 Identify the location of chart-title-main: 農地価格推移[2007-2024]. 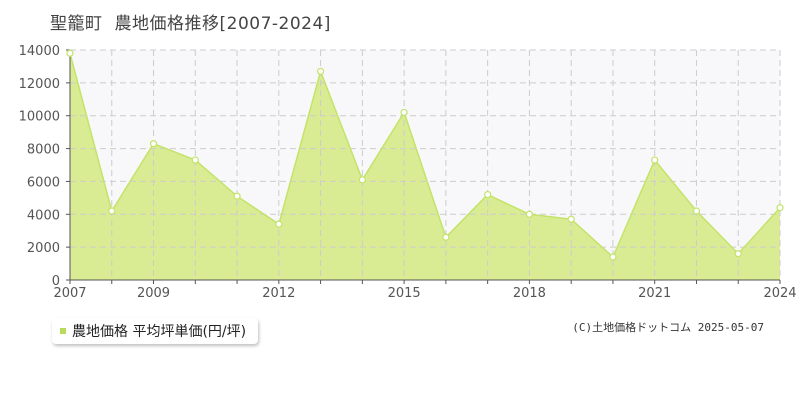
(222, 24).